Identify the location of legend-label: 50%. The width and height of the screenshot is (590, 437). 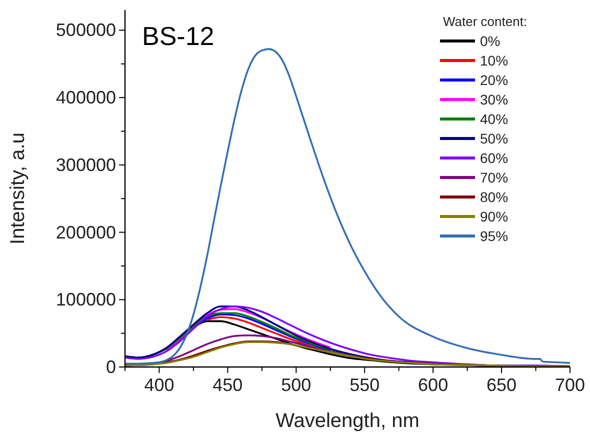
(494, 138).